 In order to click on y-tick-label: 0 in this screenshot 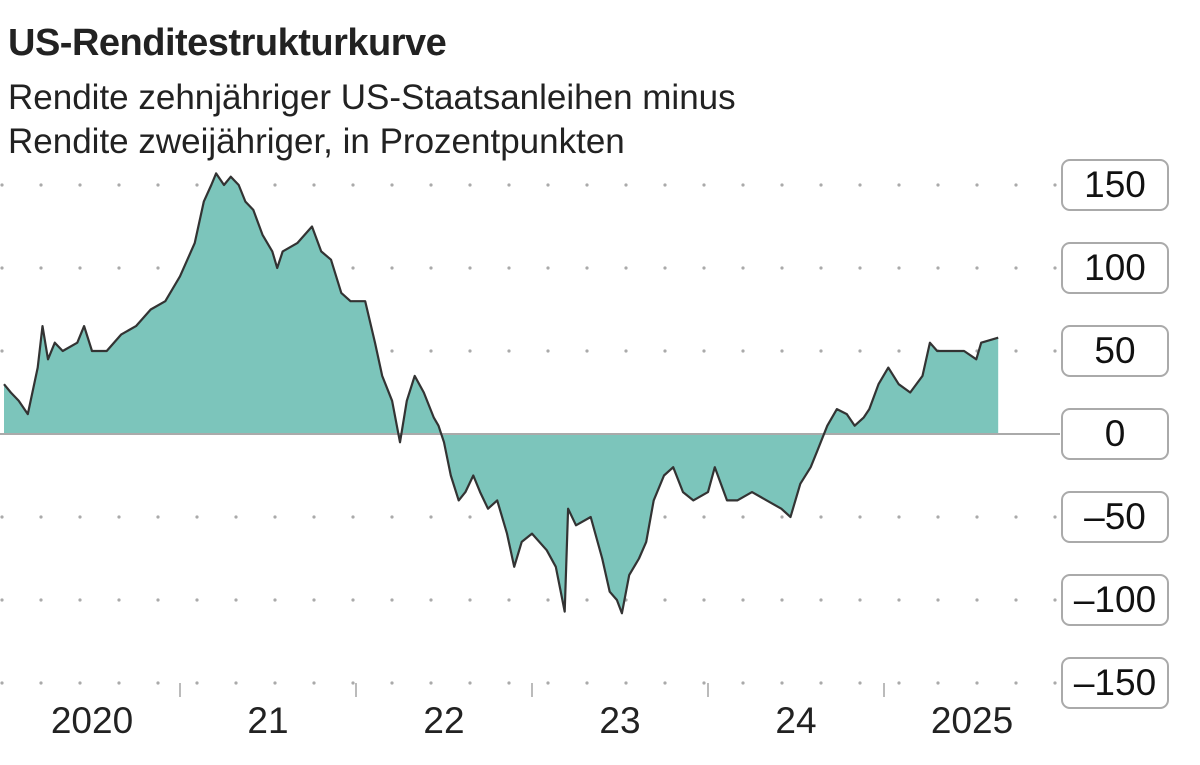, I will do `click(1115, 434)`.